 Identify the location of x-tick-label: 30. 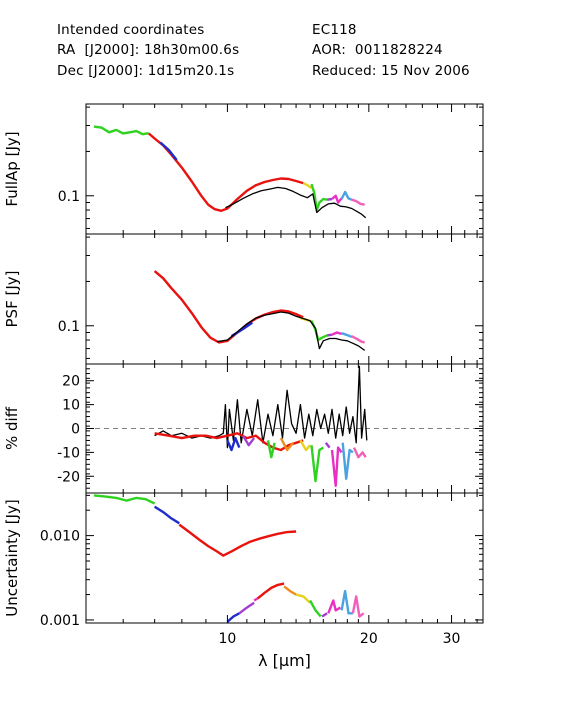
(452, 639).